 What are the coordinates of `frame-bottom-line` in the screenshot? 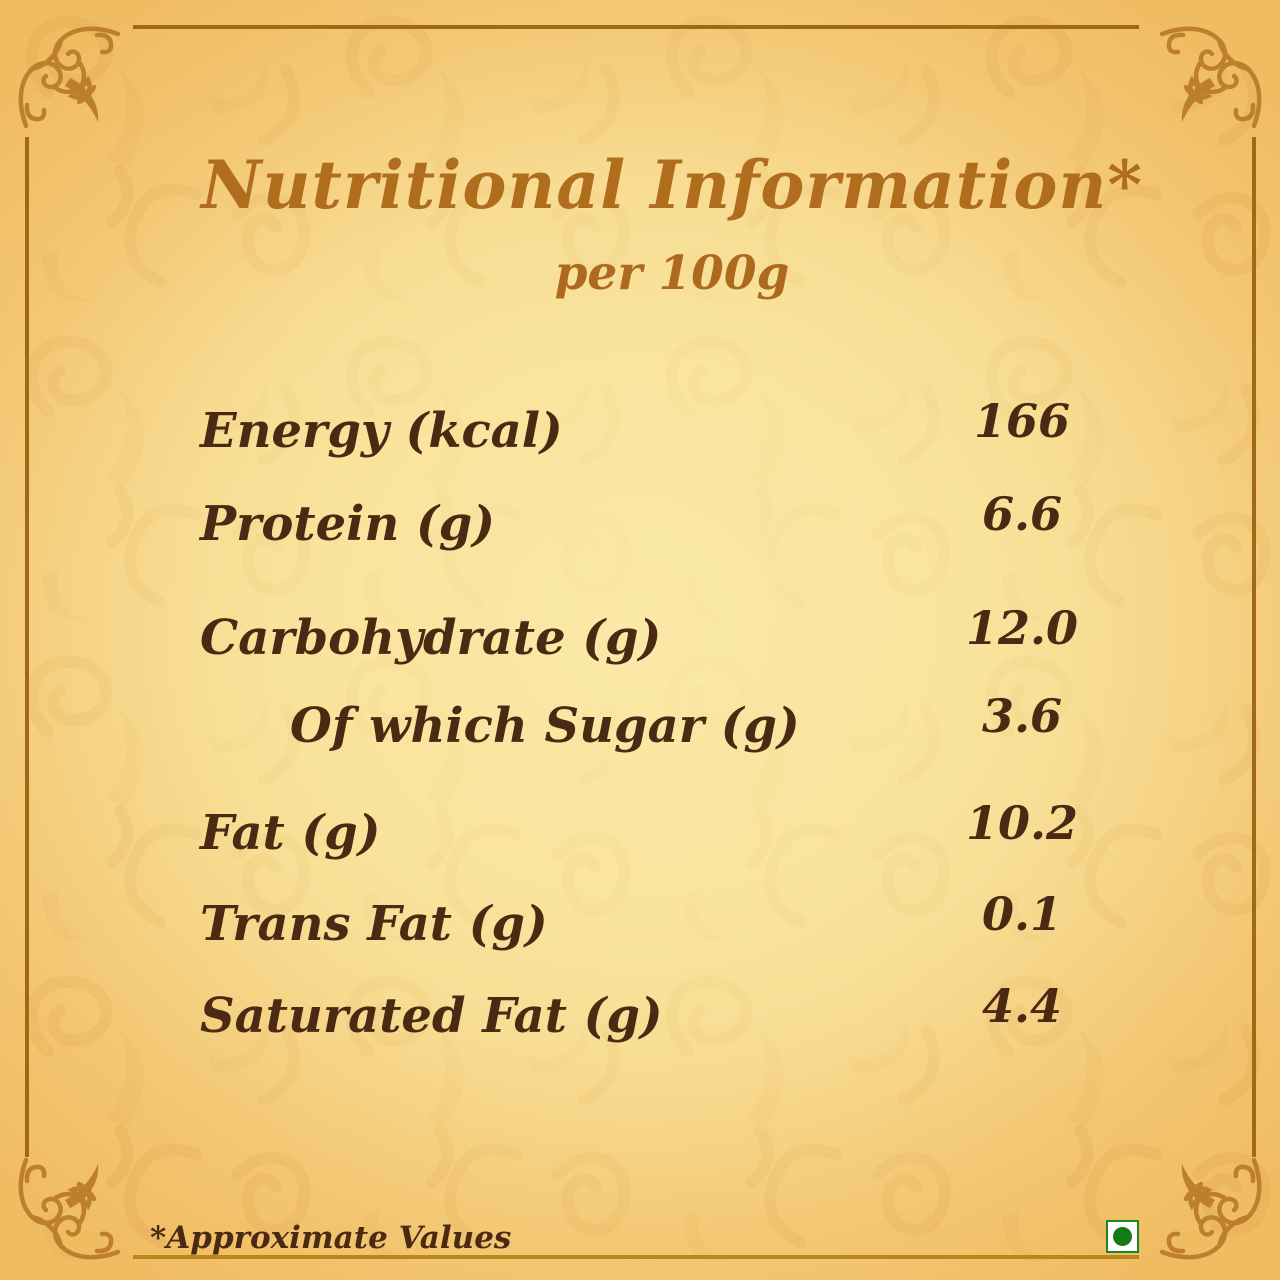 It's located at (636, 1257).